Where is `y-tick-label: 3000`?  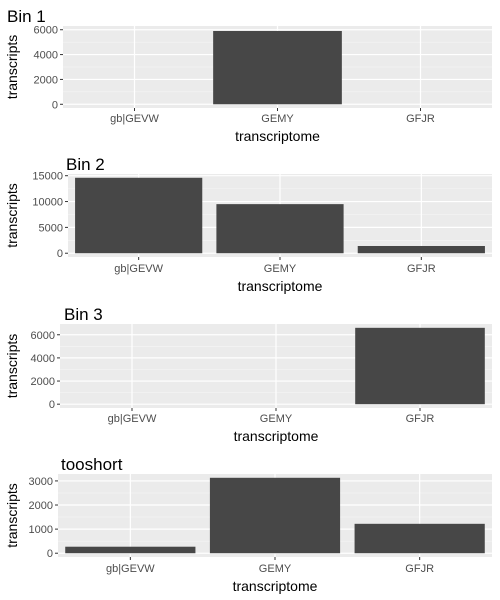 y-tick-label: 3000 is located at coordinates (41, 482).